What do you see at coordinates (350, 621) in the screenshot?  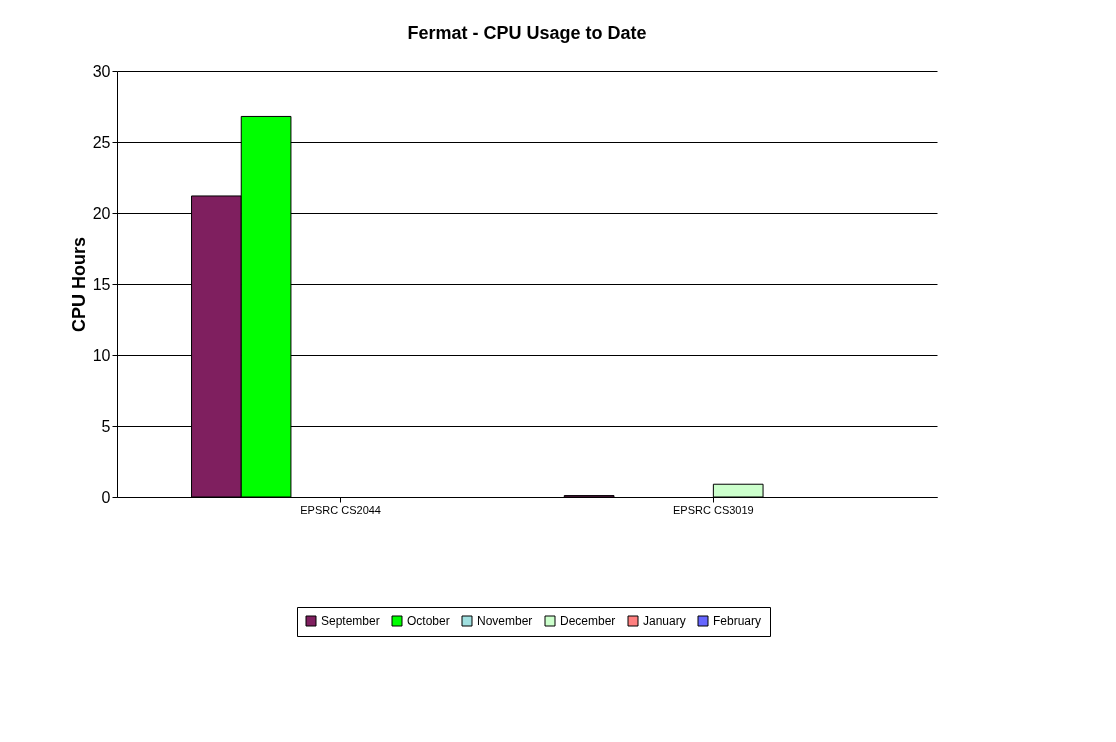 I see `legend-label: September` at bounding box center [350, 621].